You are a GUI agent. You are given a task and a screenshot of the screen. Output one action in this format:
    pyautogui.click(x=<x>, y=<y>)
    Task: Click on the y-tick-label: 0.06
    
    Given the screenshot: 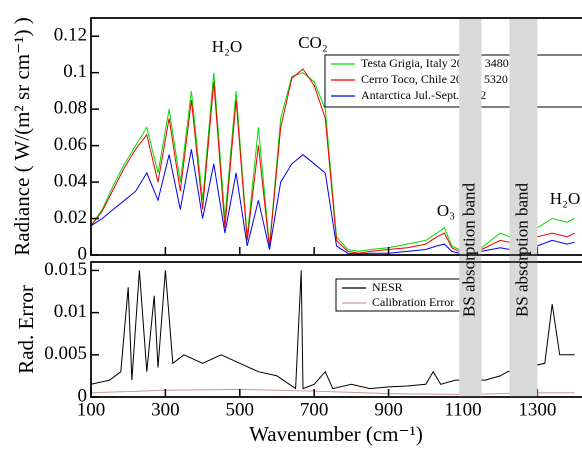 What is the action you would take?
    pyautogui.click(x=70, y=144)
    